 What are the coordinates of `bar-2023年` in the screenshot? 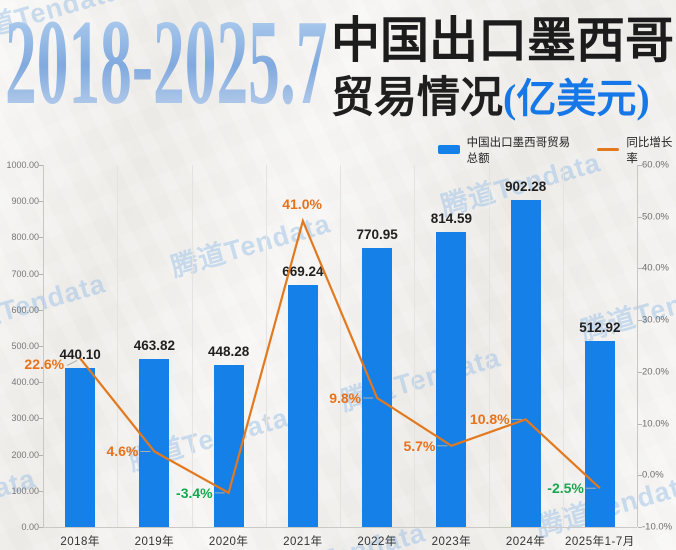 It's located at (451, 379).